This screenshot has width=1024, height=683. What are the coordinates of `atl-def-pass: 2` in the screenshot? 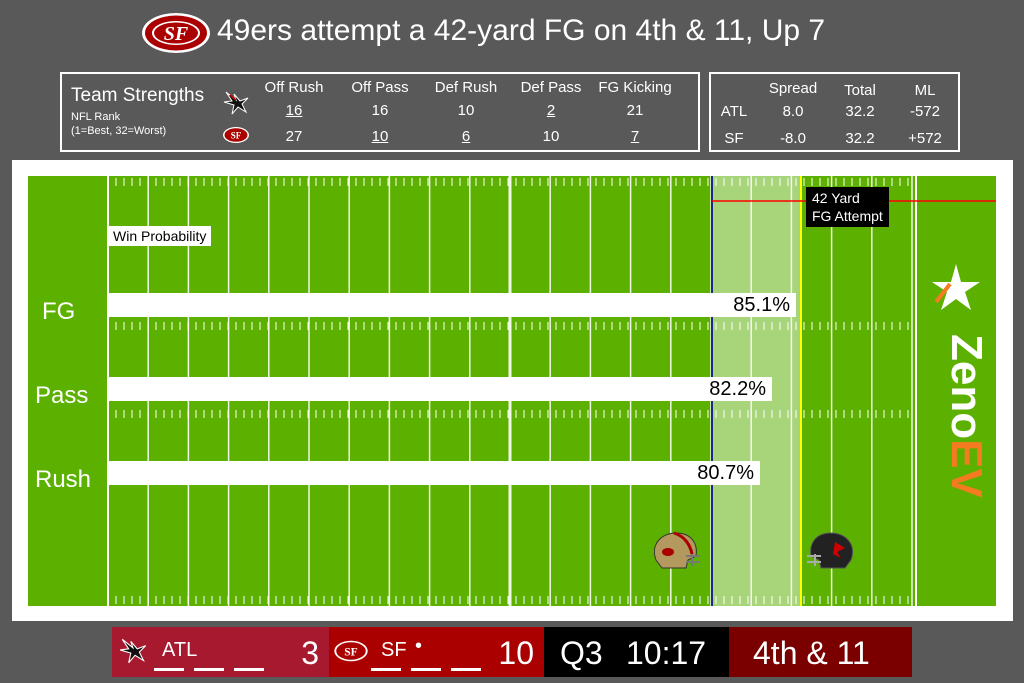 It's located at (551, 110).